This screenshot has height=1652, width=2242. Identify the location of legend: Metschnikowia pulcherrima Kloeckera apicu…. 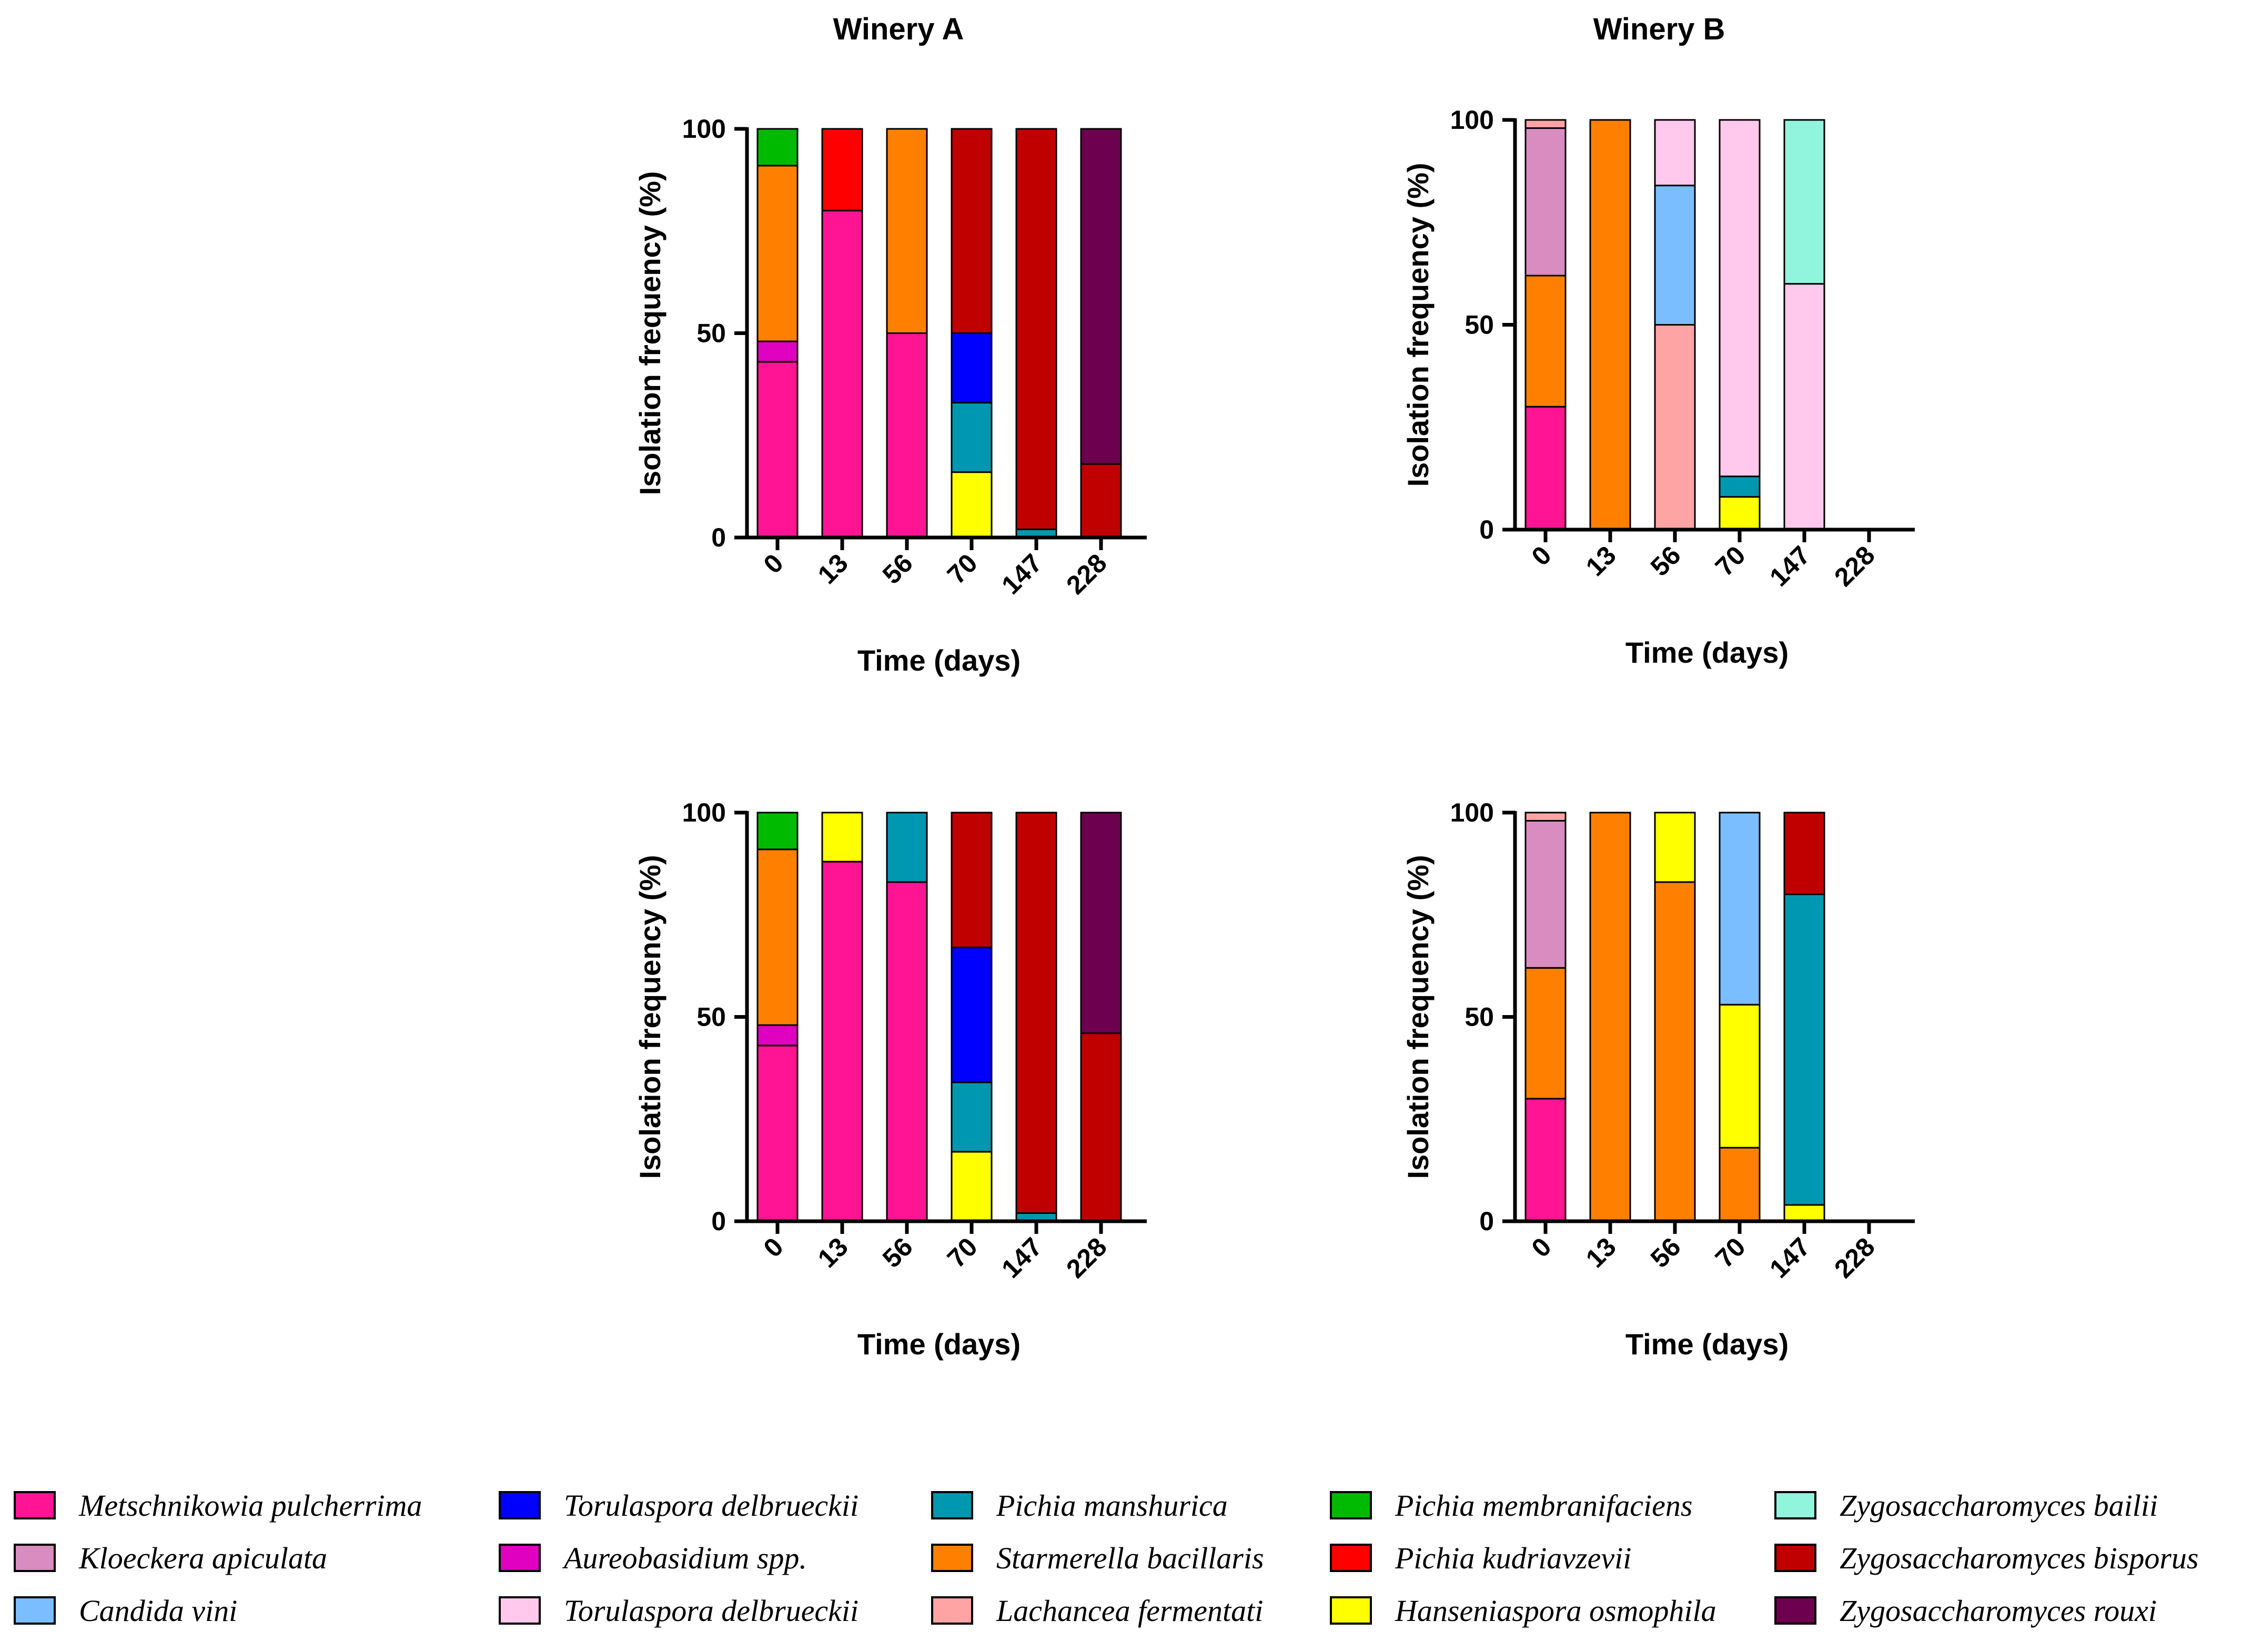
(1106, 1558).